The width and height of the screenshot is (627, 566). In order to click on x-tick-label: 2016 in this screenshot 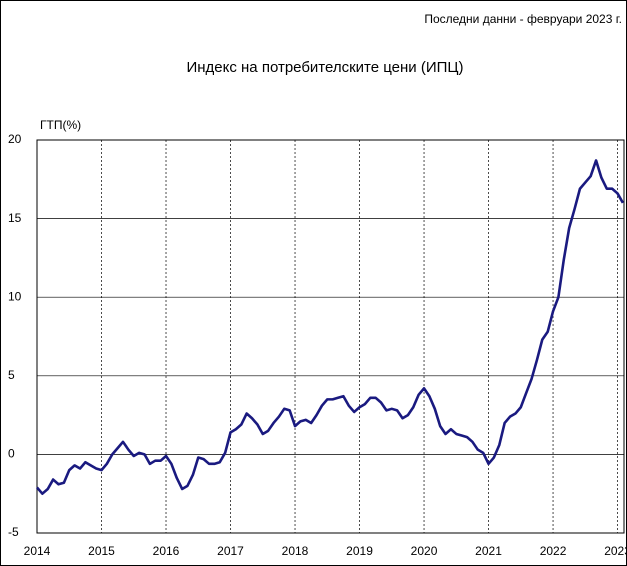, I will do `click(166, 551)`.